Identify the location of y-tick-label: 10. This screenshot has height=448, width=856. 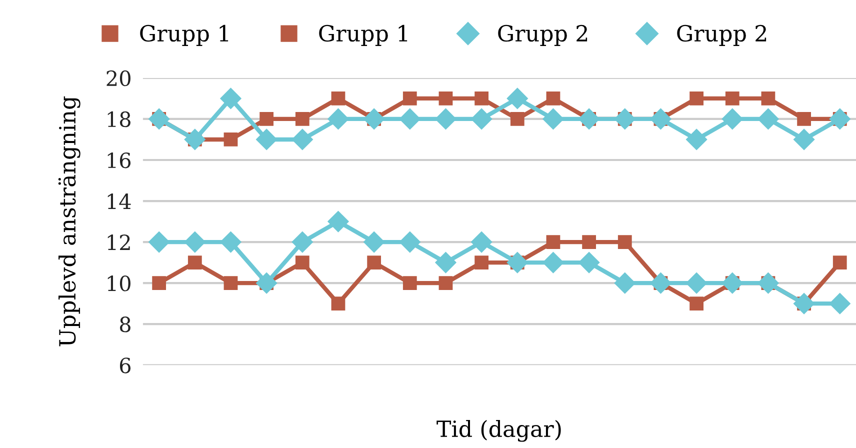
(119, 284).